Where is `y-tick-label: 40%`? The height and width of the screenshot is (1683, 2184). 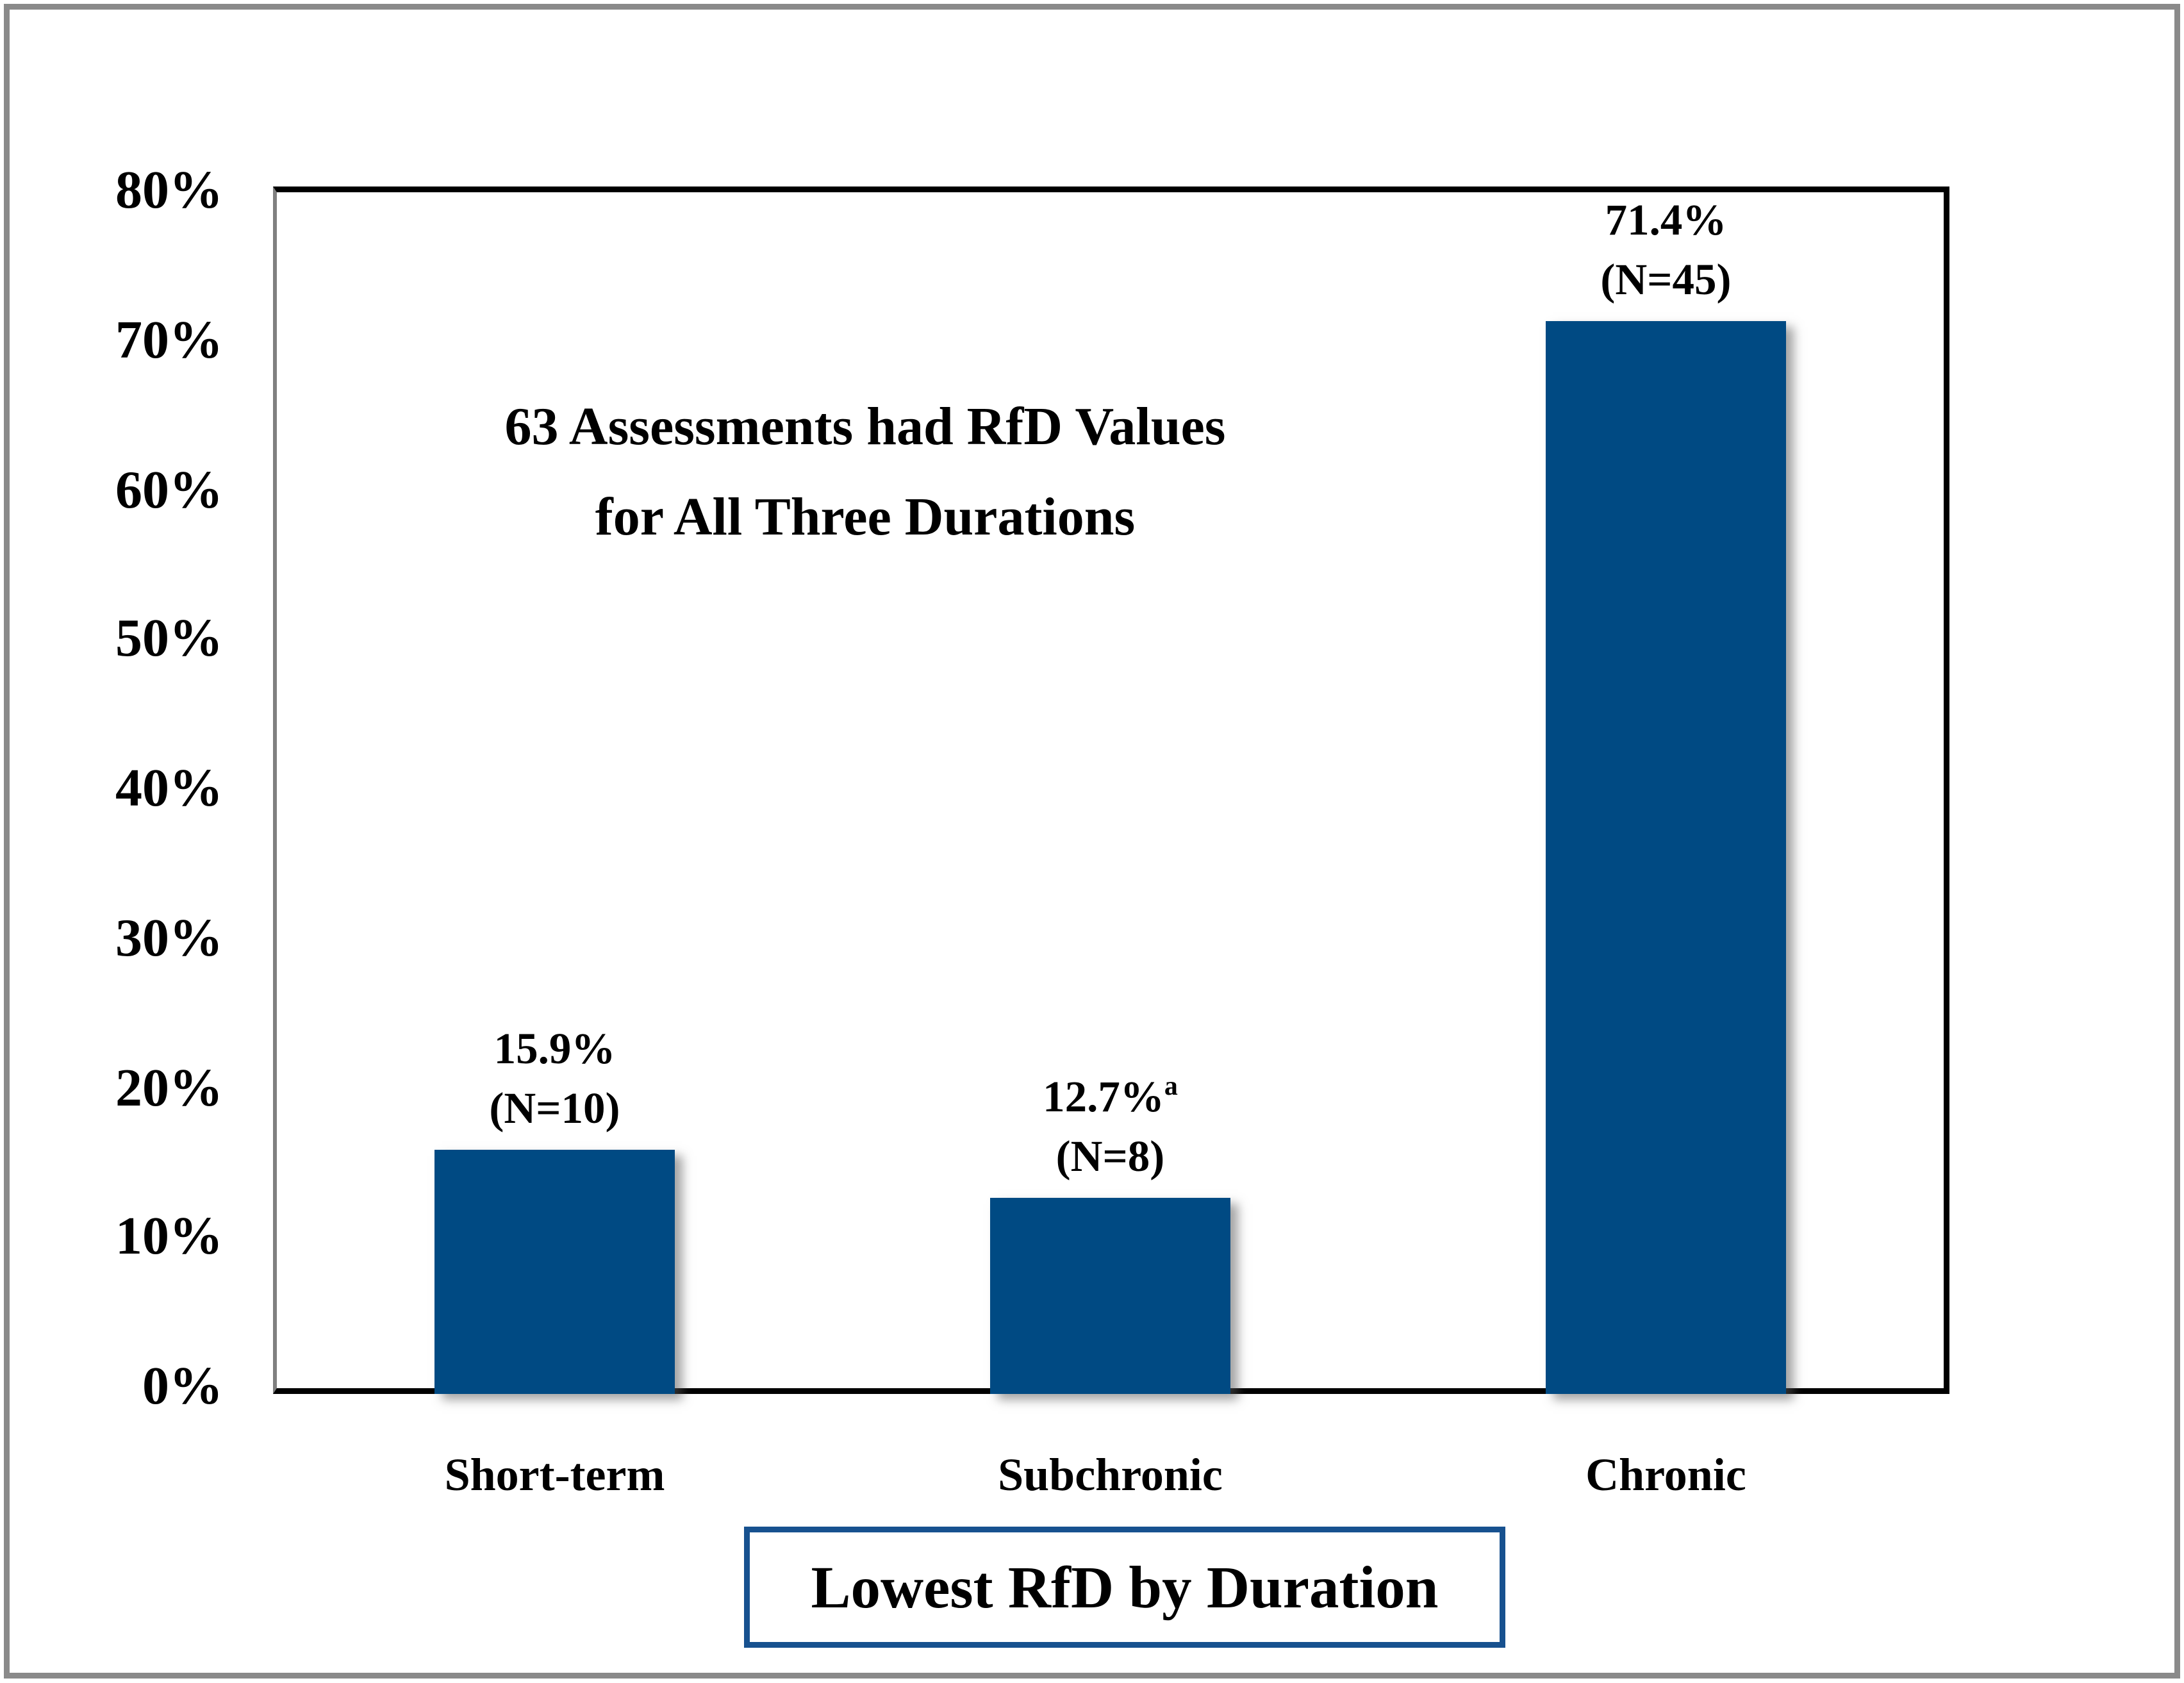
y-tick-label: 40% is located at coordinates (169, 789).